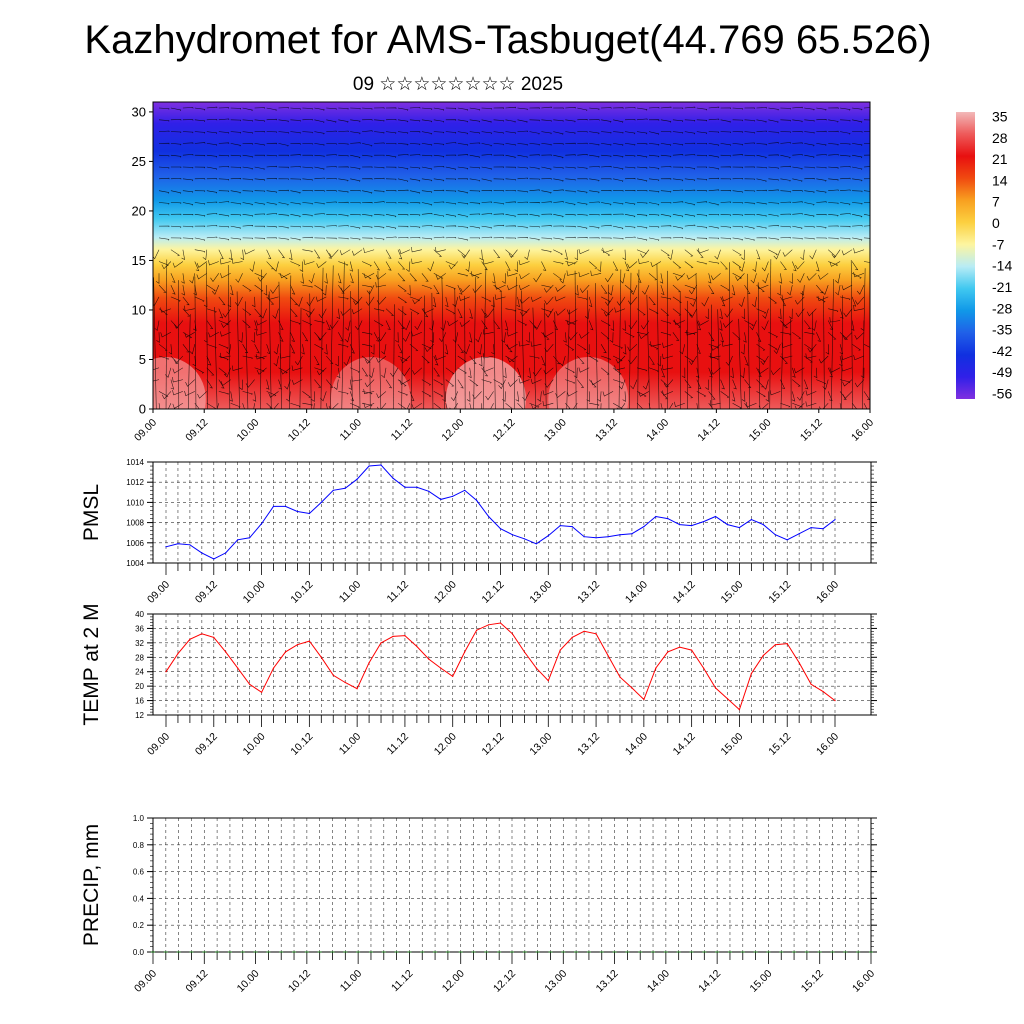  What do you see at coordinates (1000, 180) in the screenshot?
I see `colorbar-label: 14` at bounding box center [1000, 180].